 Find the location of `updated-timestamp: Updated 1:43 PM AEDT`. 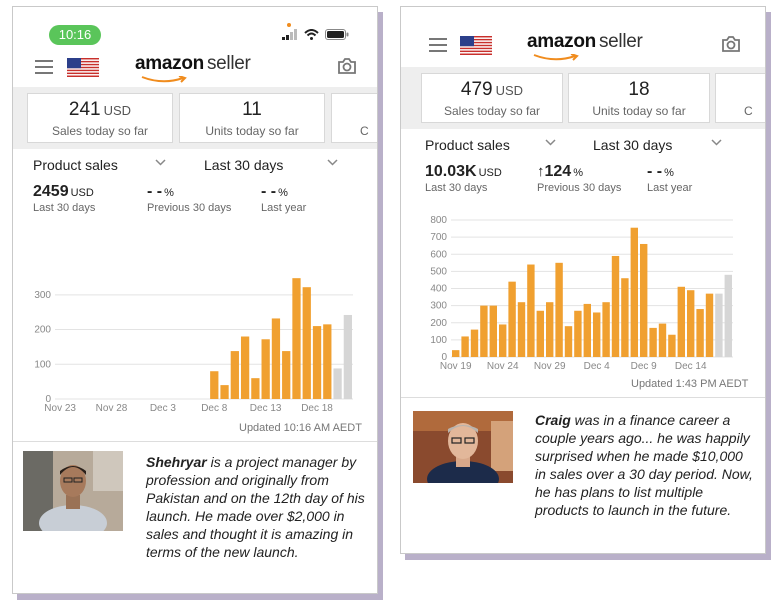

updated-timestamp: Updated 1:43 PM AEDT is located at coordinates (690, 384).